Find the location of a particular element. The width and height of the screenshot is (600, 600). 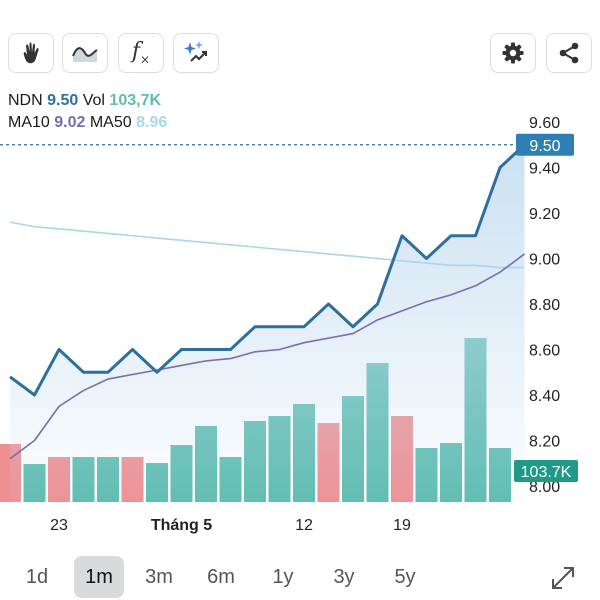

indicators-button: f× is located at coordinates (141, 53).